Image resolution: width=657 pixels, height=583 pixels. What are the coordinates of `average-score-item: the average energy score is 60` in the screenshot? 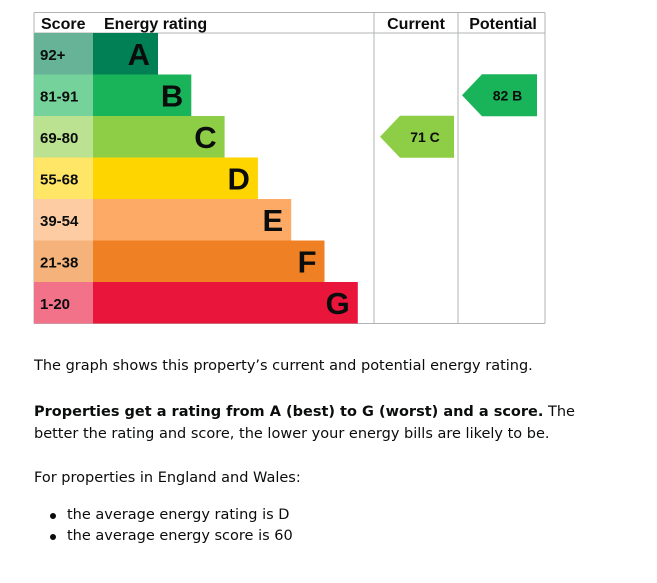 It's located at (163, 536).